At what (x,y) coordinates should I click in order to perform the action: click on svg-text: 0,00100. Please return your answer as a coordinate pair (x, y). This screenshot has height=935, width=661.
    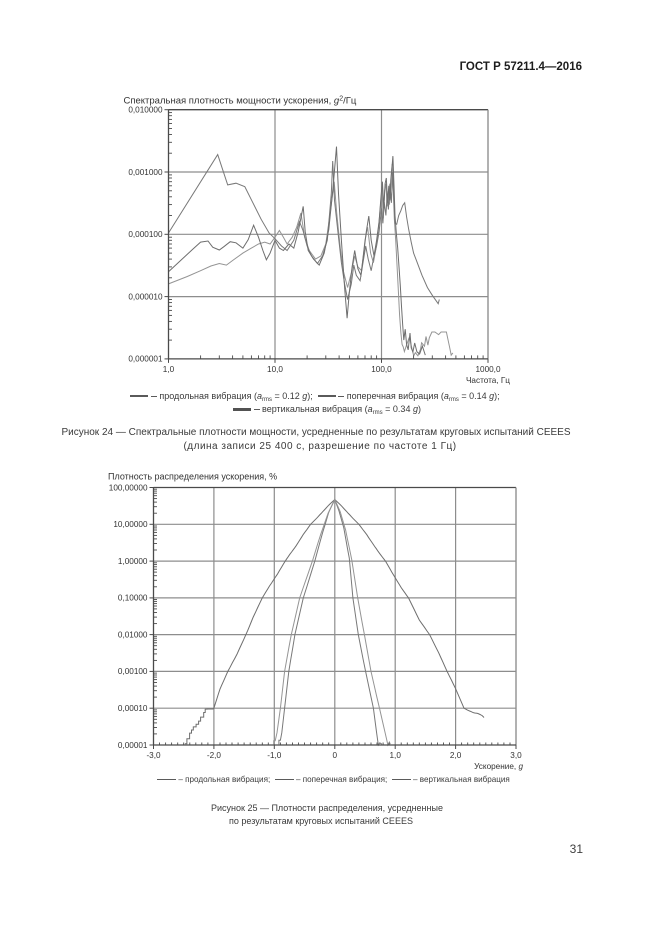
    Looking at the image, I should click on (133, 671).